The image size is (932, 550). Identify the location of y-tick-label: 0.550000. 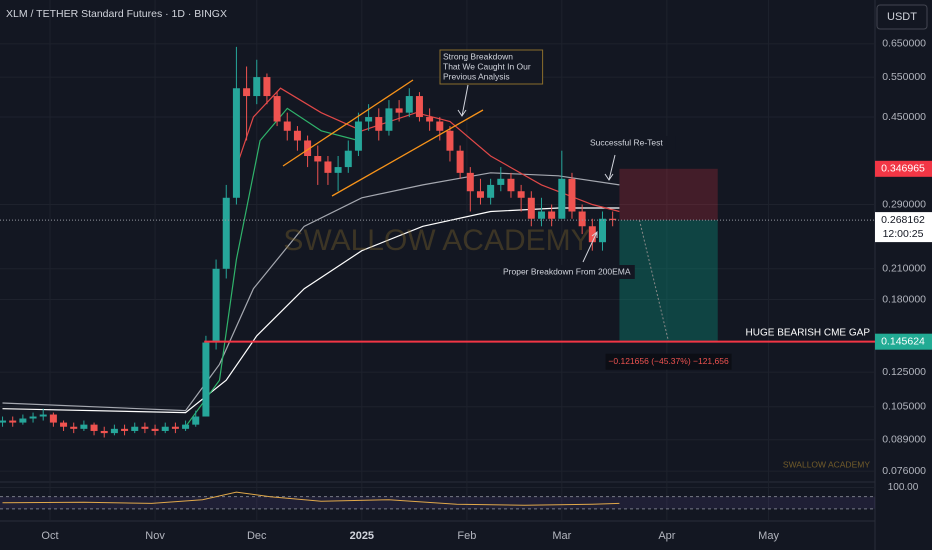
(904, 77).